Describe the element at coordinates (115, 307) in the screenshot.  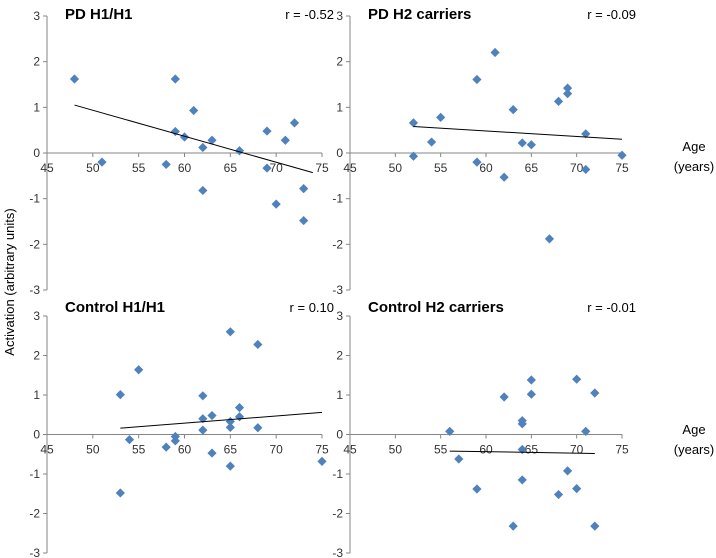
I see `panel-title: Control H1/H1` at that location.